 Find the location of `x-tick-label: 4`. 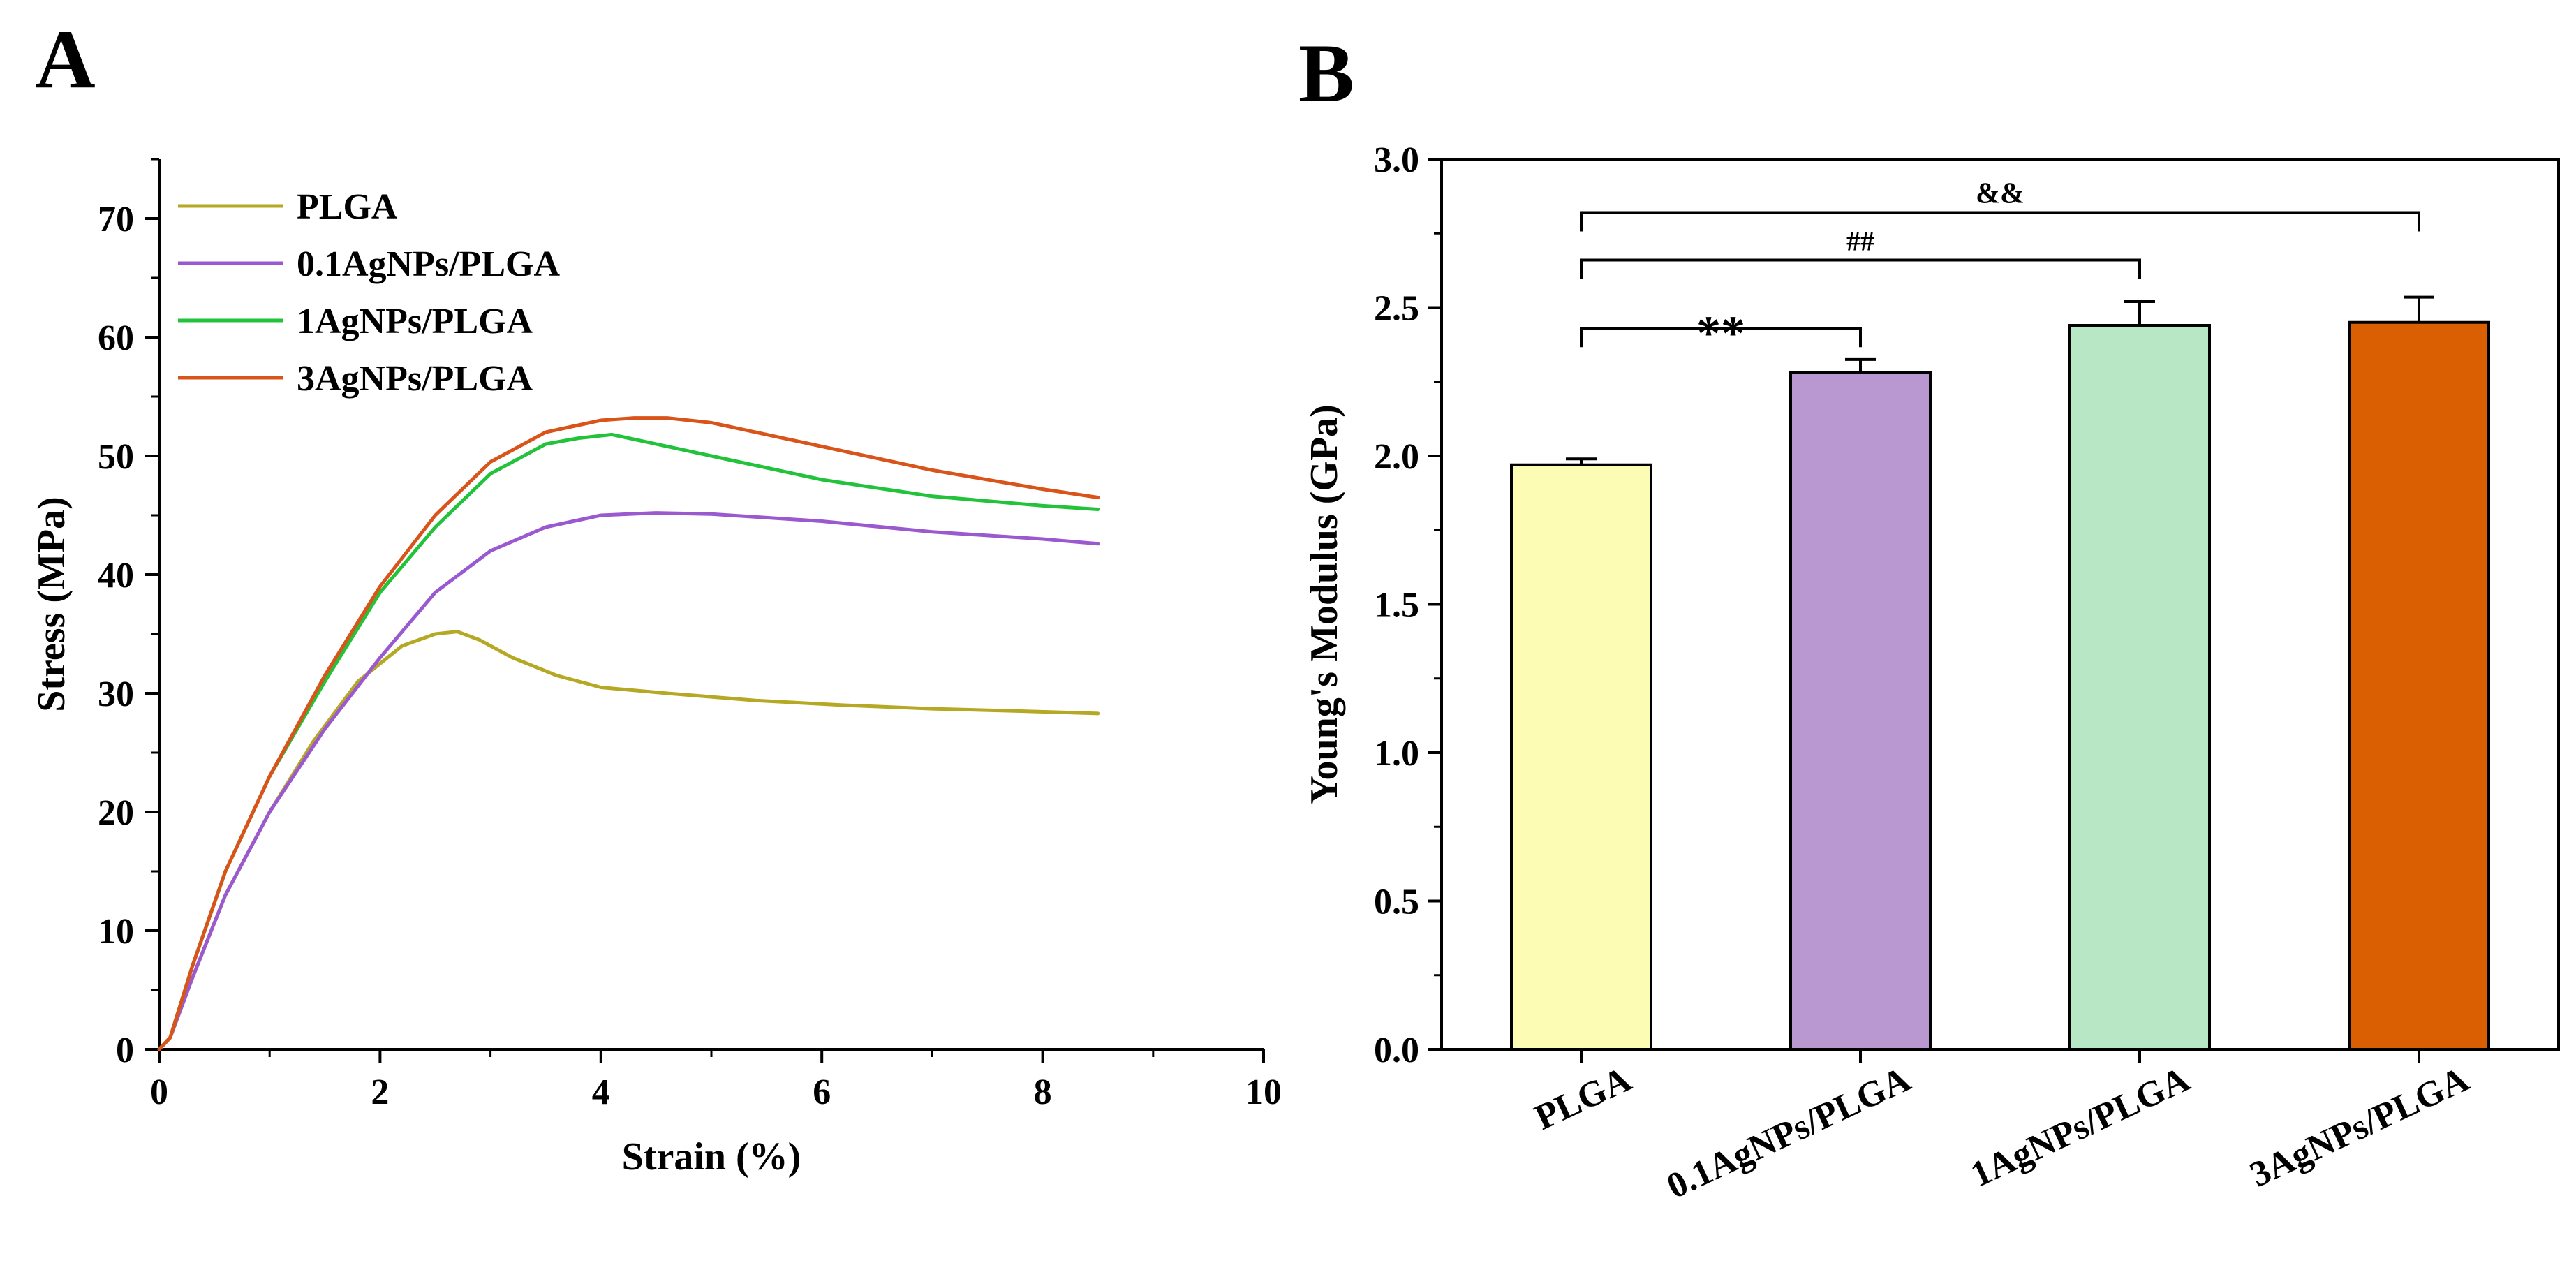

x-tick-label: 4 is located at coordinates (601, 1092).